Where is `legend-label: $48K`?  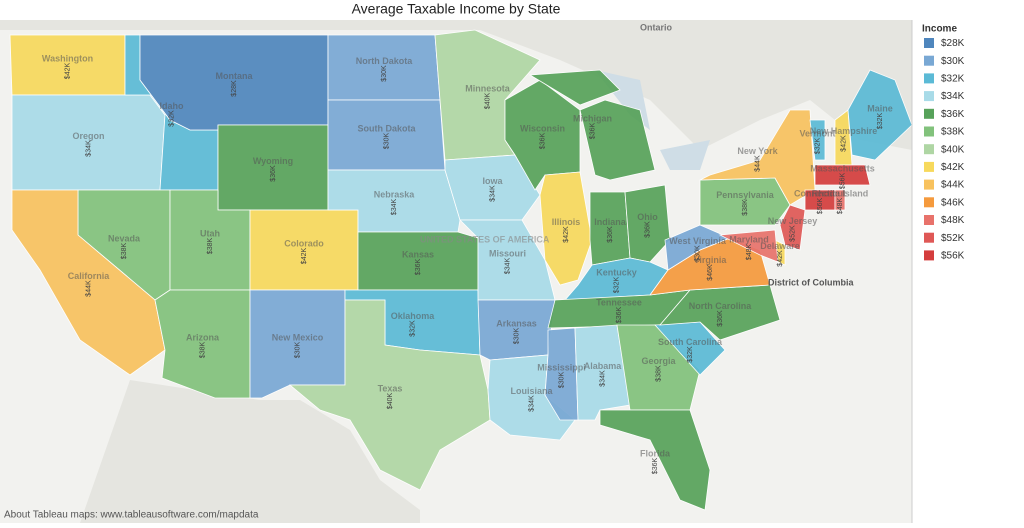 legend-label: $48K is located at coordinates (953, 220).